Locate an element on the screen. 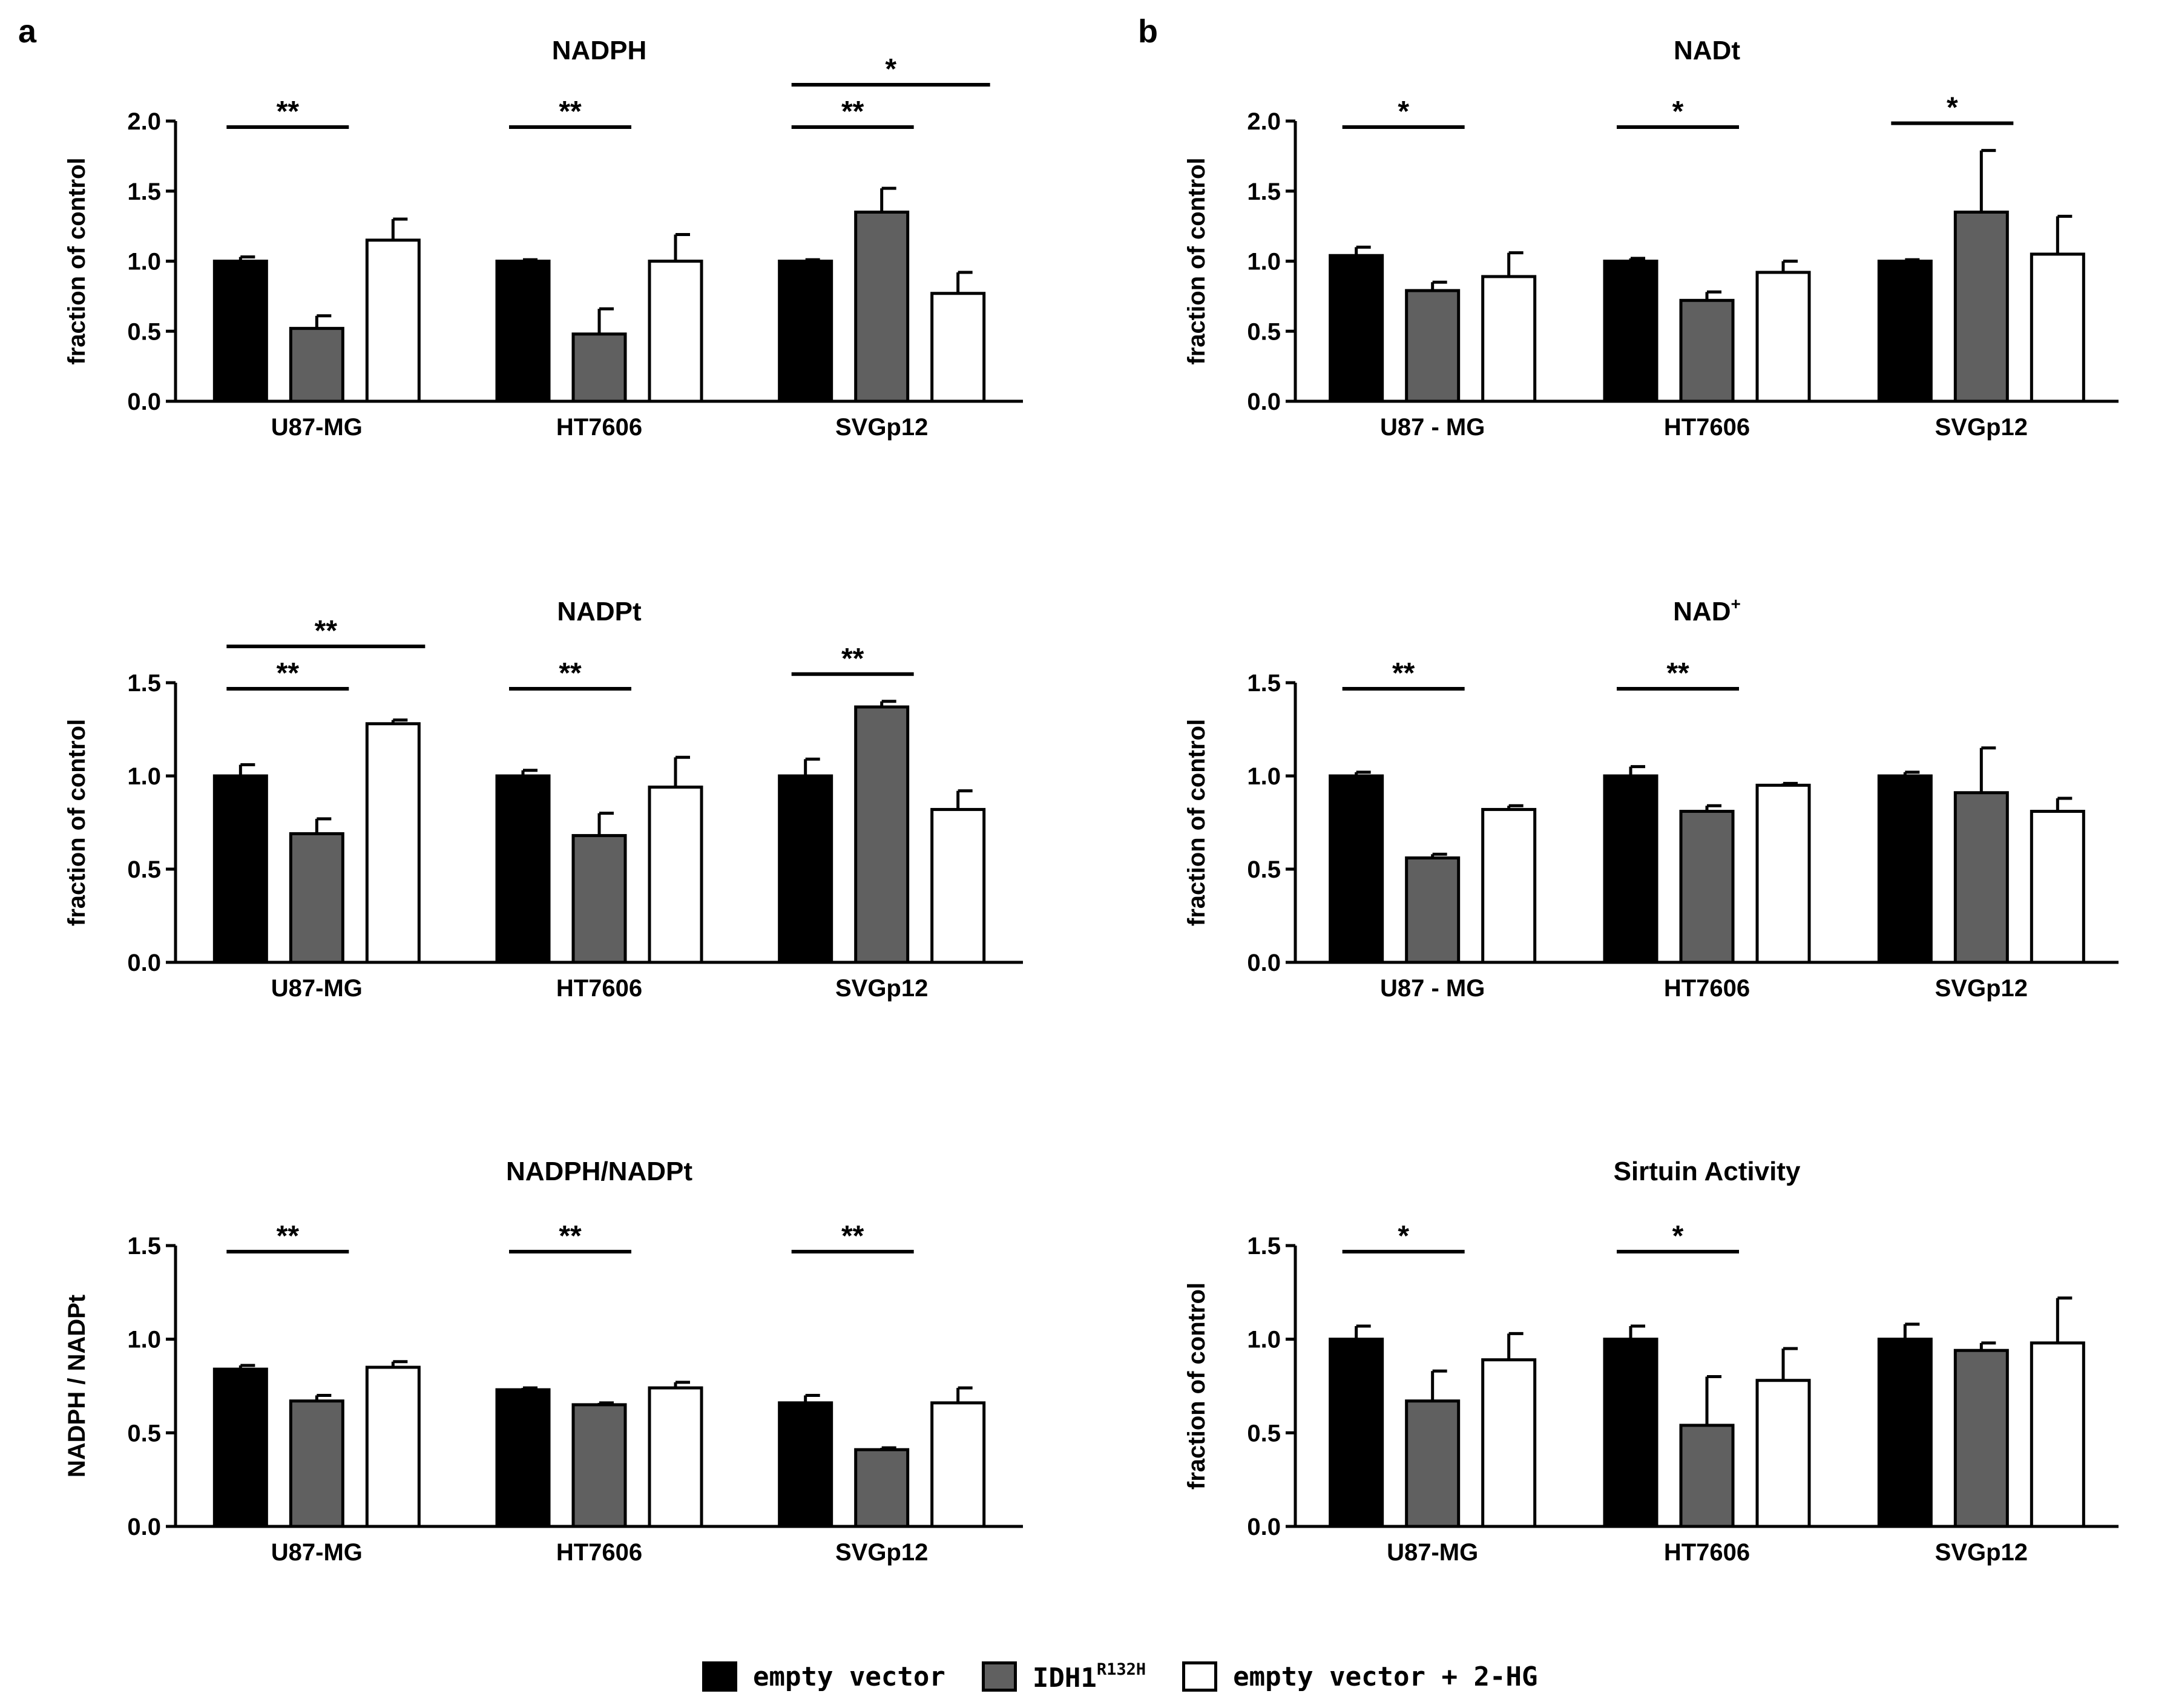 Image resolution: width=2173 pixels, height=1708 pixels. legend-swatch-empty-vector-2hg is located at coordinates (1200, 1676).